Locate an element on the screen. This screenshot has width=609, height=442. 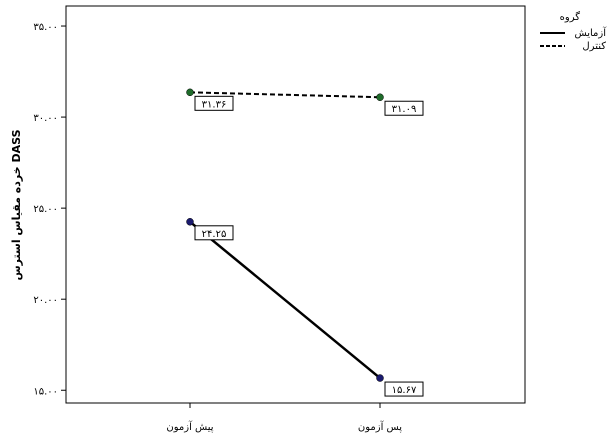
data-label: ۲۴.۲۵ is located at coordinates (214, 234).